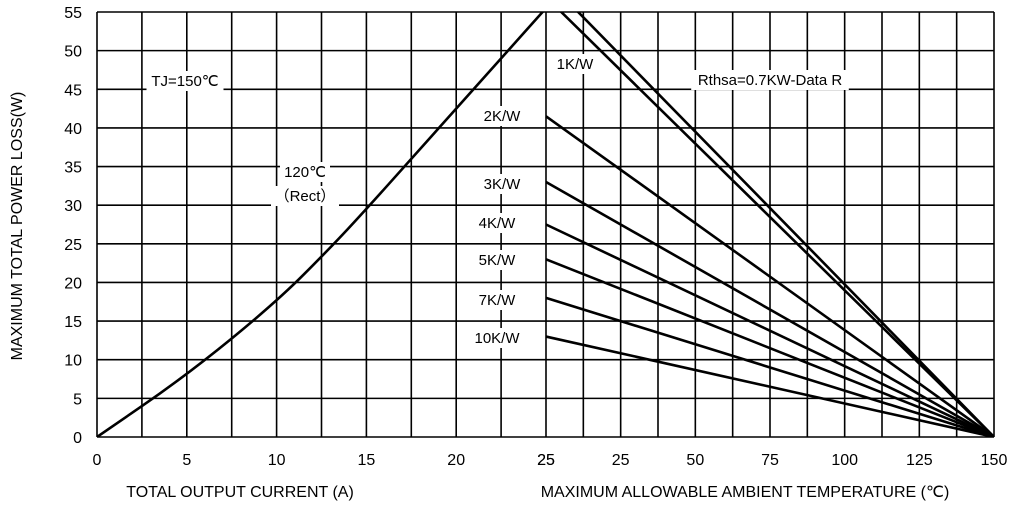 The image size is (1018, 506). What do you see at coordinates (97, 460) in the screenshot?
I see `x-tick-label-current: 0` at bounding box center [97, 460].